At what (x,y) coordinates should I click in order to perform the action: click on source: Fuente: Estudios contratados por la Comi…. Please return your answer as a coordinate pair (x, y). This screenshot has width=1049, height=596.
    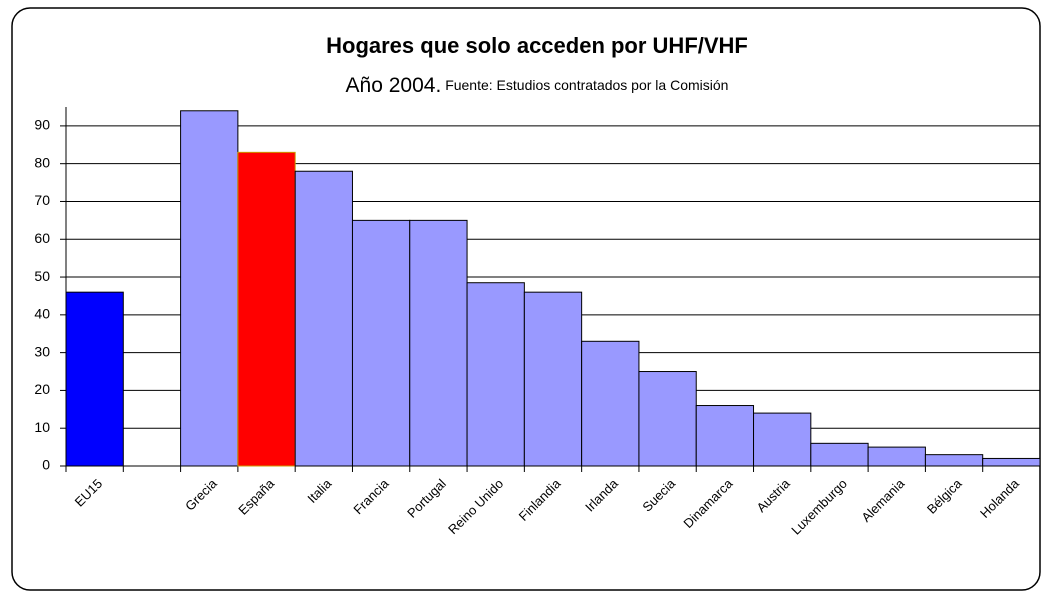
    Looking at the image, I should click on (586, 85).